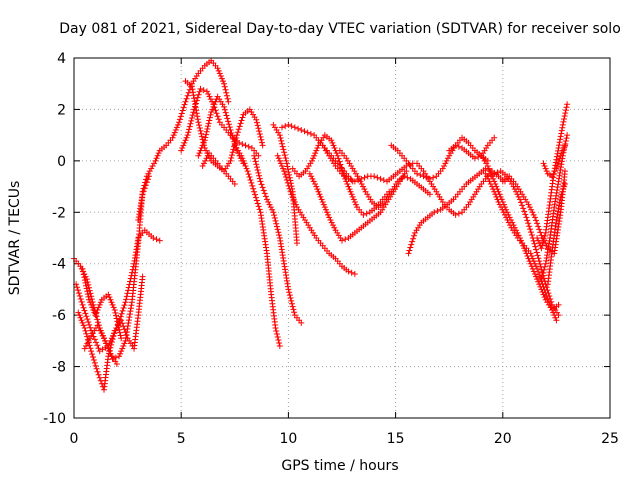  Describe the element at coordinates (472, 148) in the screenshot. I see `series-sat-w` at that location.